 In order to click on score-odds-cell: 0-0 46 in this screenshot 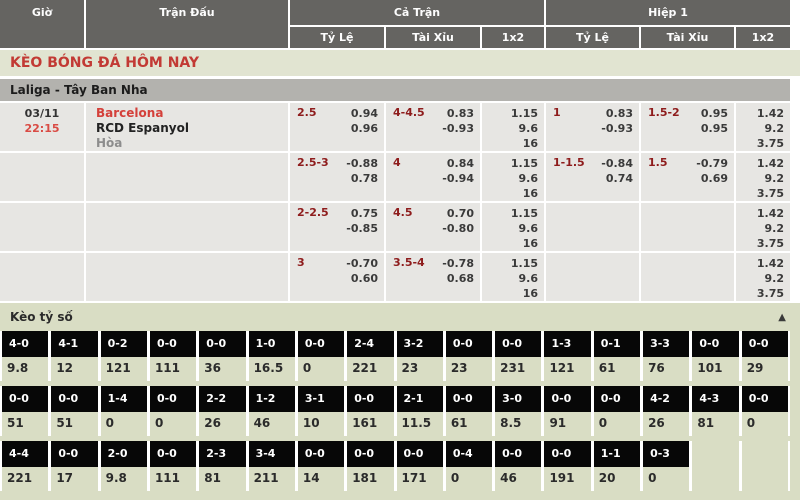, I will do `click(518, 466)`.